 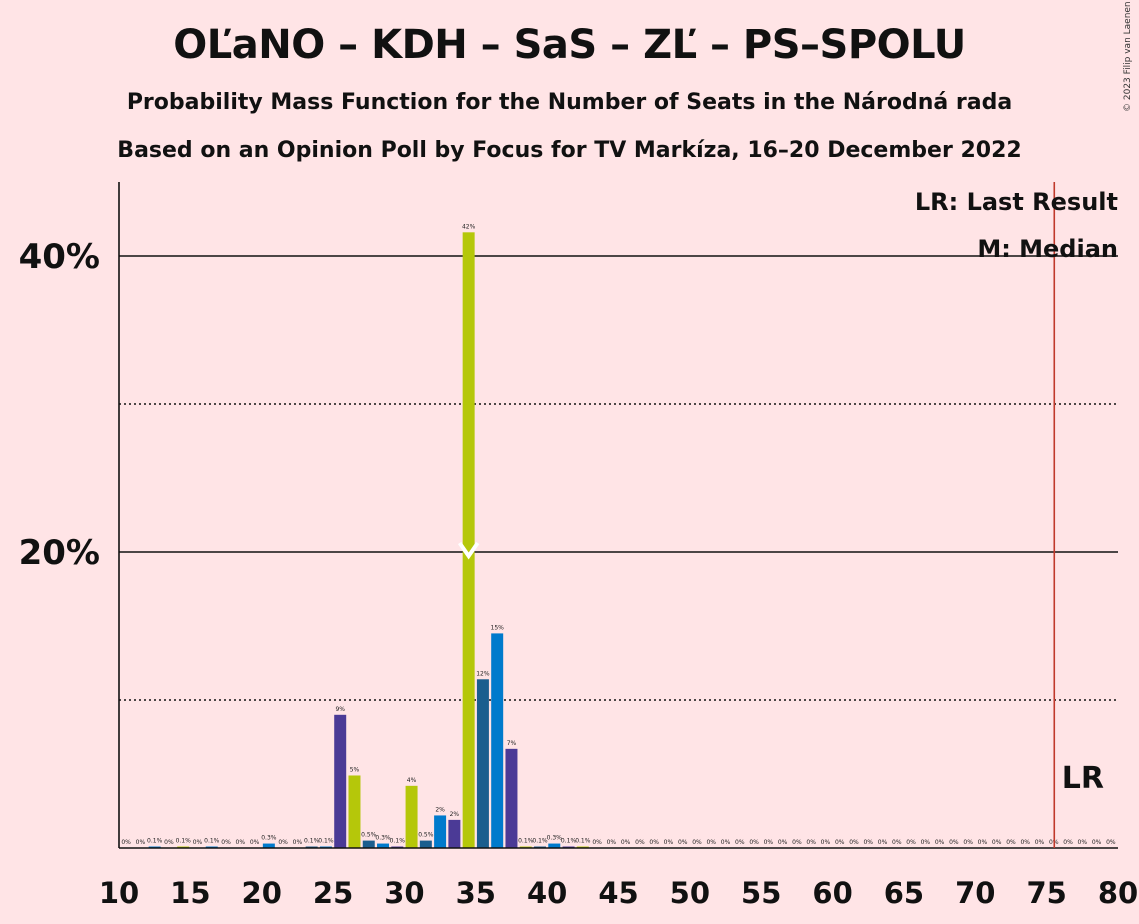 What do you see at coordinates (119, 893) in the screenshot?
I see `x-tick-label: 10` at bounding box center [119, 893].